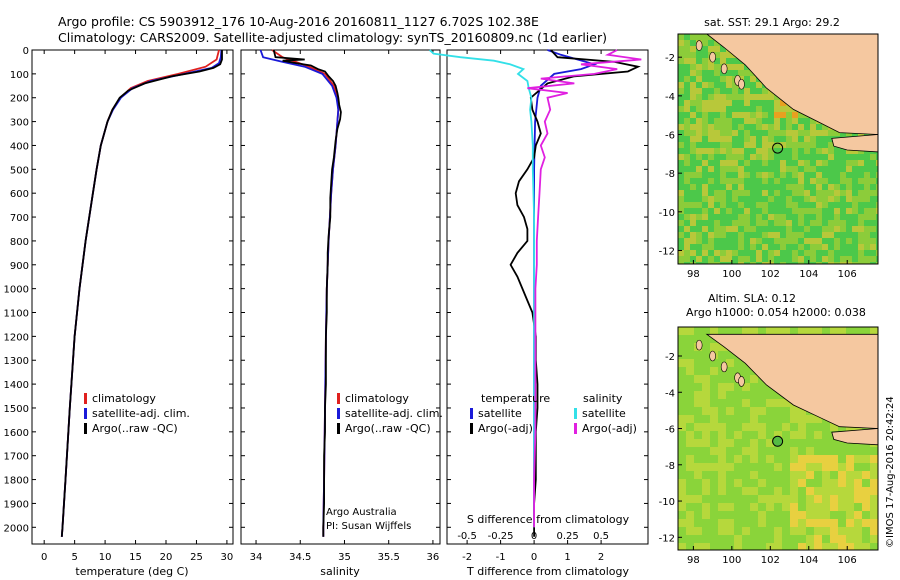 This screenshot has width=900, height=580. Describe the element at coordinates (847, 274) in the screenshot. I see `x-tick-label: 106` at that location.